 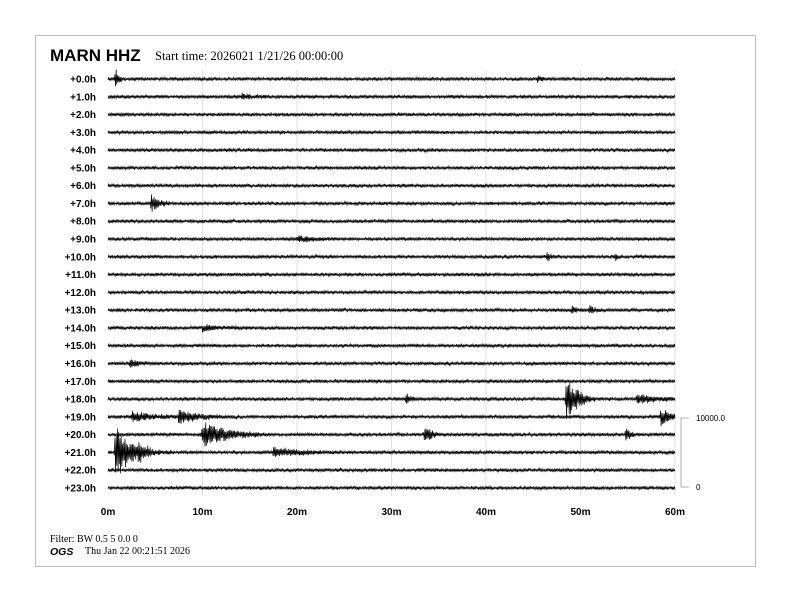 What do you see at coordinates (297, 512) in the screenshot?
I see `x-tick-label: 20m` at bounding box center [297, 512].